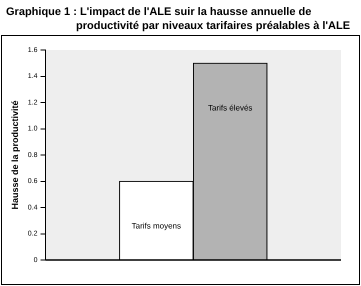  What do you see at coordinates (179, 19) in the screenshot?
I see `chart-title: Graphique 1 : L'impact de l'ALE suir la hausse annuelle de productivité par niveaux tarifaires préalables à l'ALE` at bounding box center [179, 19].